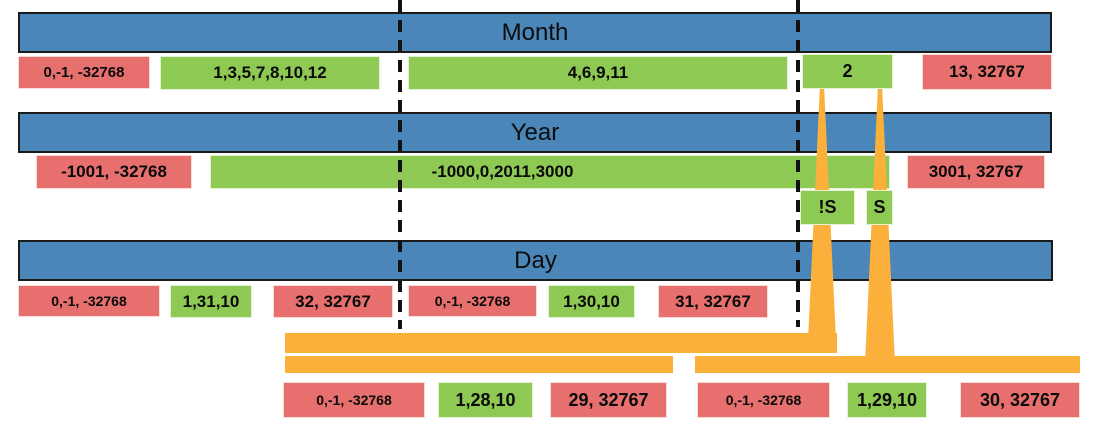  Describe the element at coordinates (713, 301) in the screenshot. I see `day-30-invalid-high-box: 31, 32767` at that location.